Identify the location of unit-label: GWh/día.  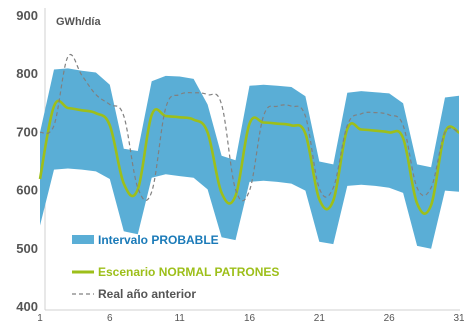
(78, 22).